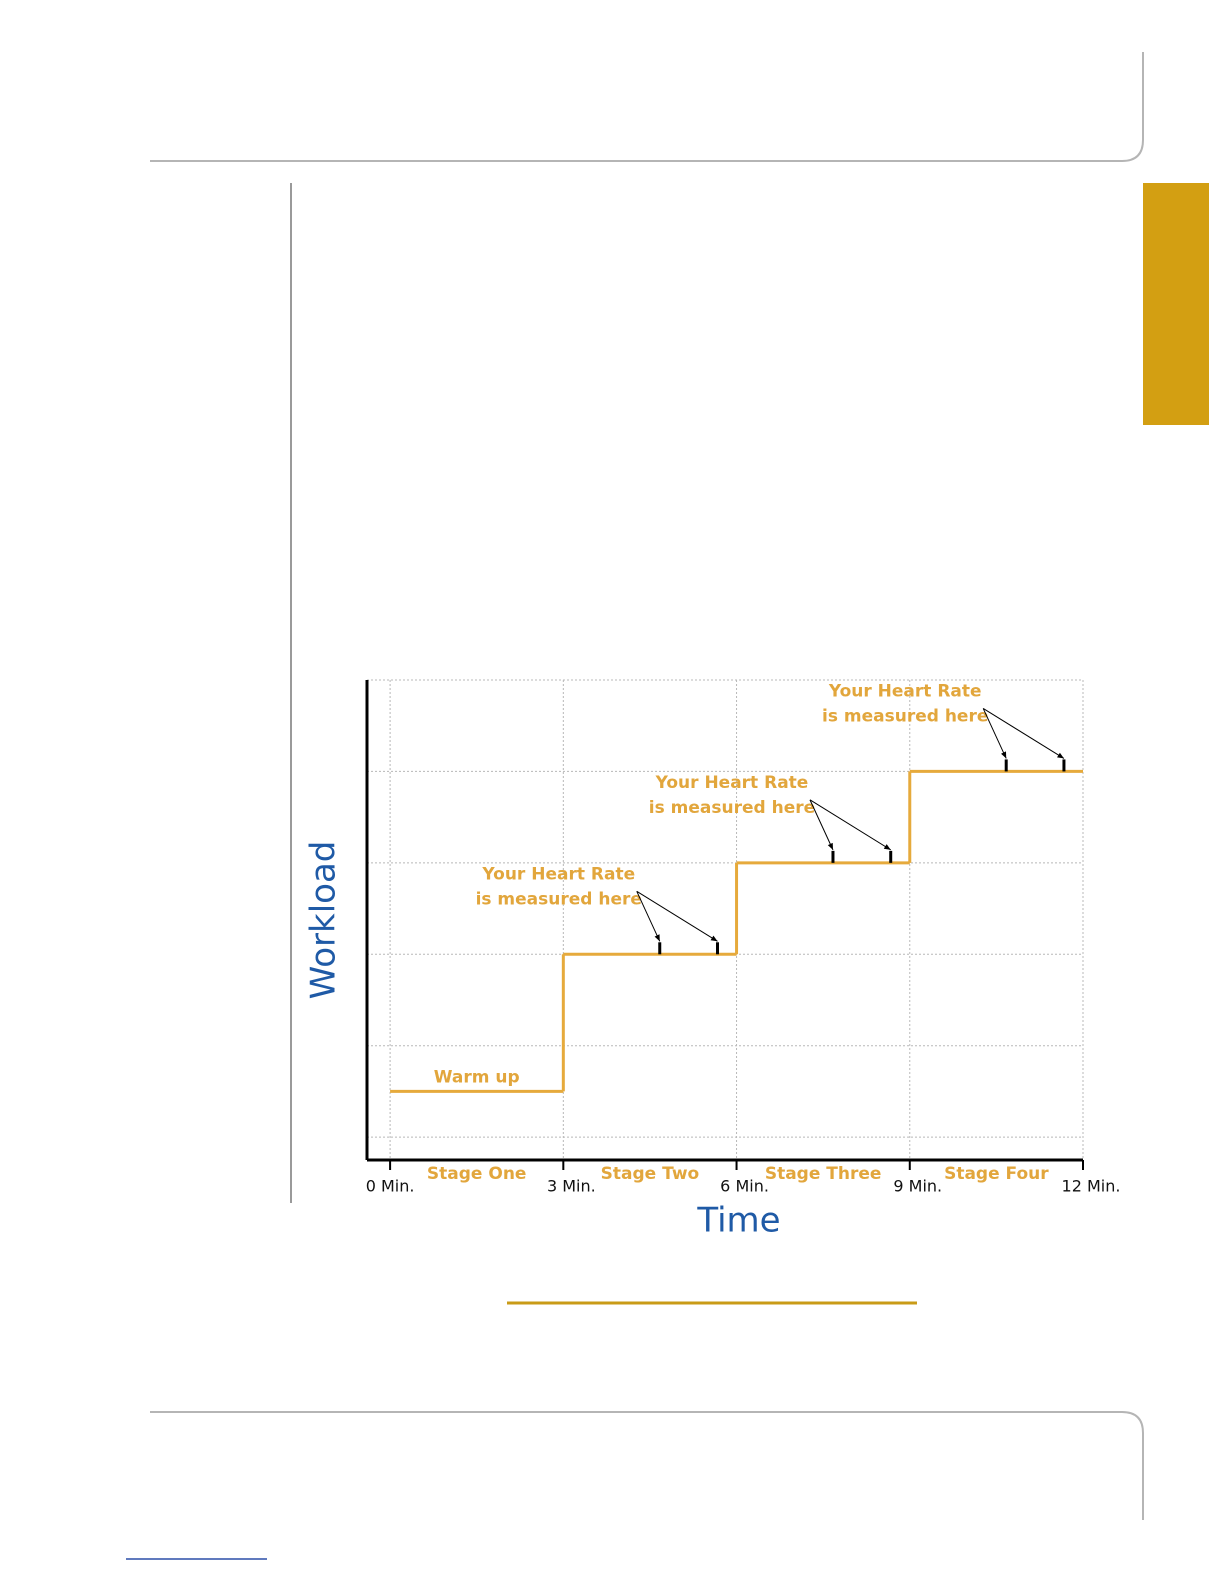  Describe the element at coordinates (1176, 304) in the screenshot. I see `section-tab` at that location.